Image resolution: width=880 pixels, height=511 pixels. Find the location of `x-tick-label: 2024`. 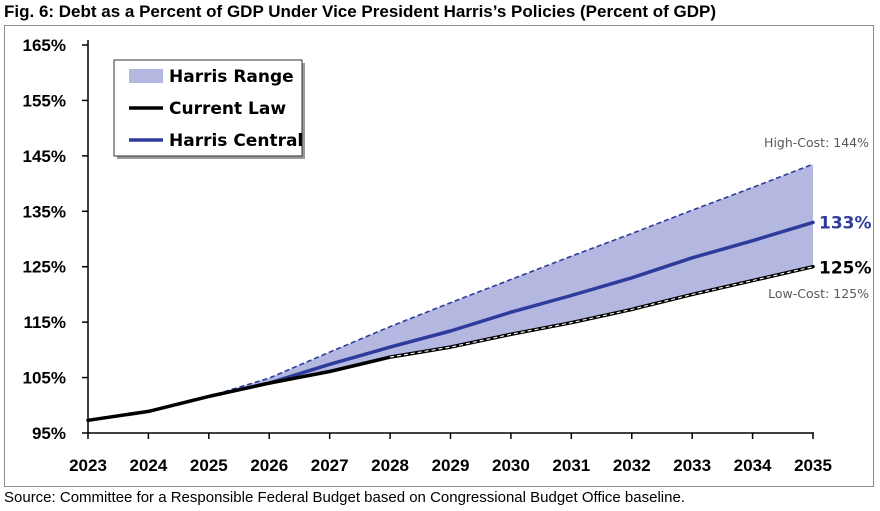

x-tick-label: 2024 is located at coordinates (149, 465).